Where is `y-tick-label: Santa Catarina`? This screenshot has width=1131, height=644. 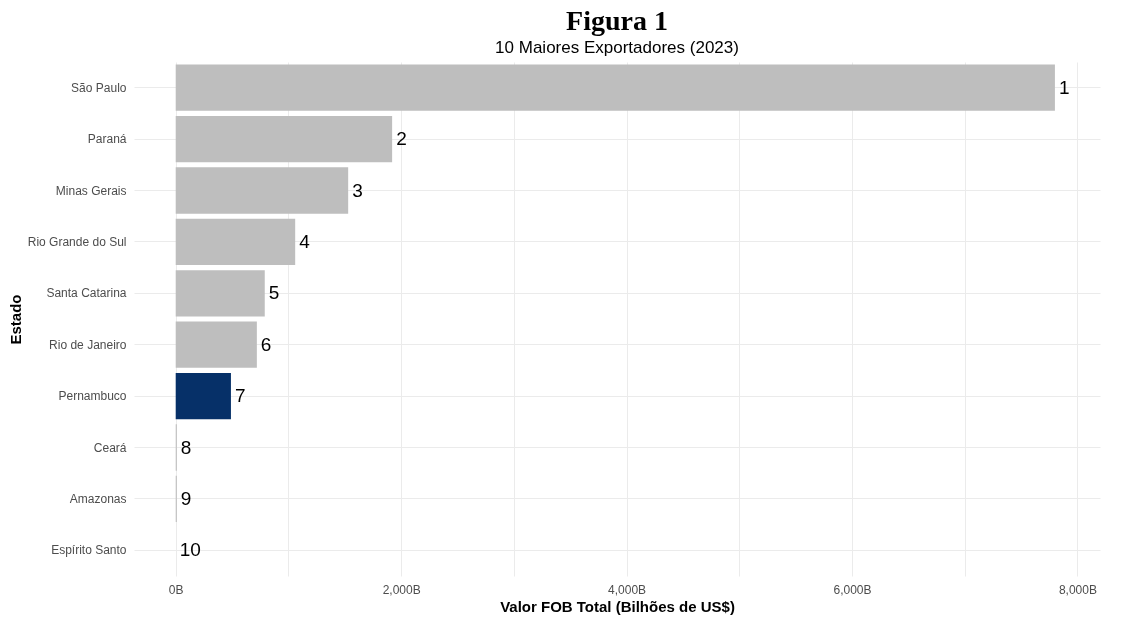
y-tick-label: Santa Catarina is located at coordinates (86, 293).